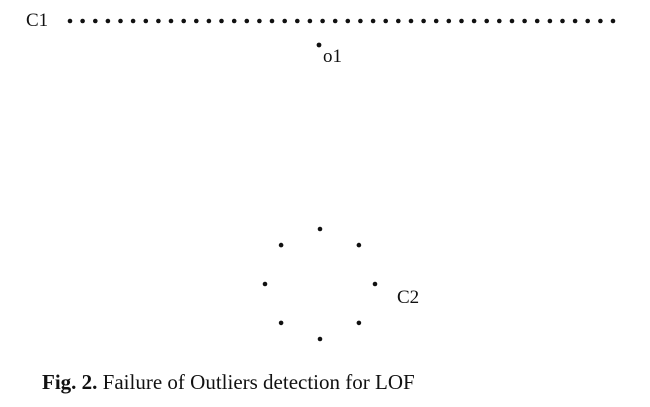 The height and width of the screenshot is (407, 650). What do you see at coordinates (341, 21) in the screenshot?
I see `cluster1-points` at bounding box center [341, 21].